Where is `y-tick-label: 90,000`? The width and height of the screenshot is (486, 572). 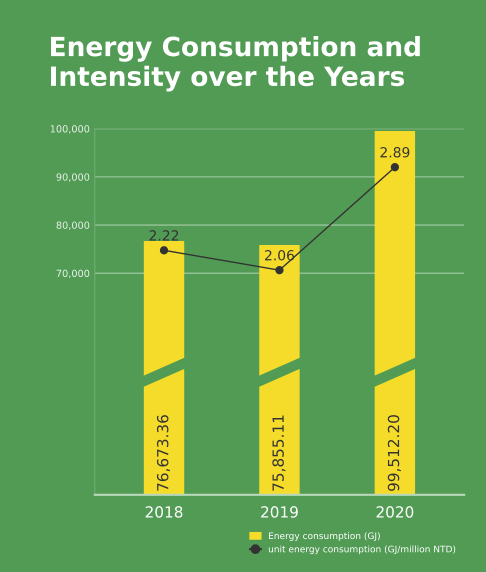 y-tick-label: 90,000 is located at coordinates (73, 177).